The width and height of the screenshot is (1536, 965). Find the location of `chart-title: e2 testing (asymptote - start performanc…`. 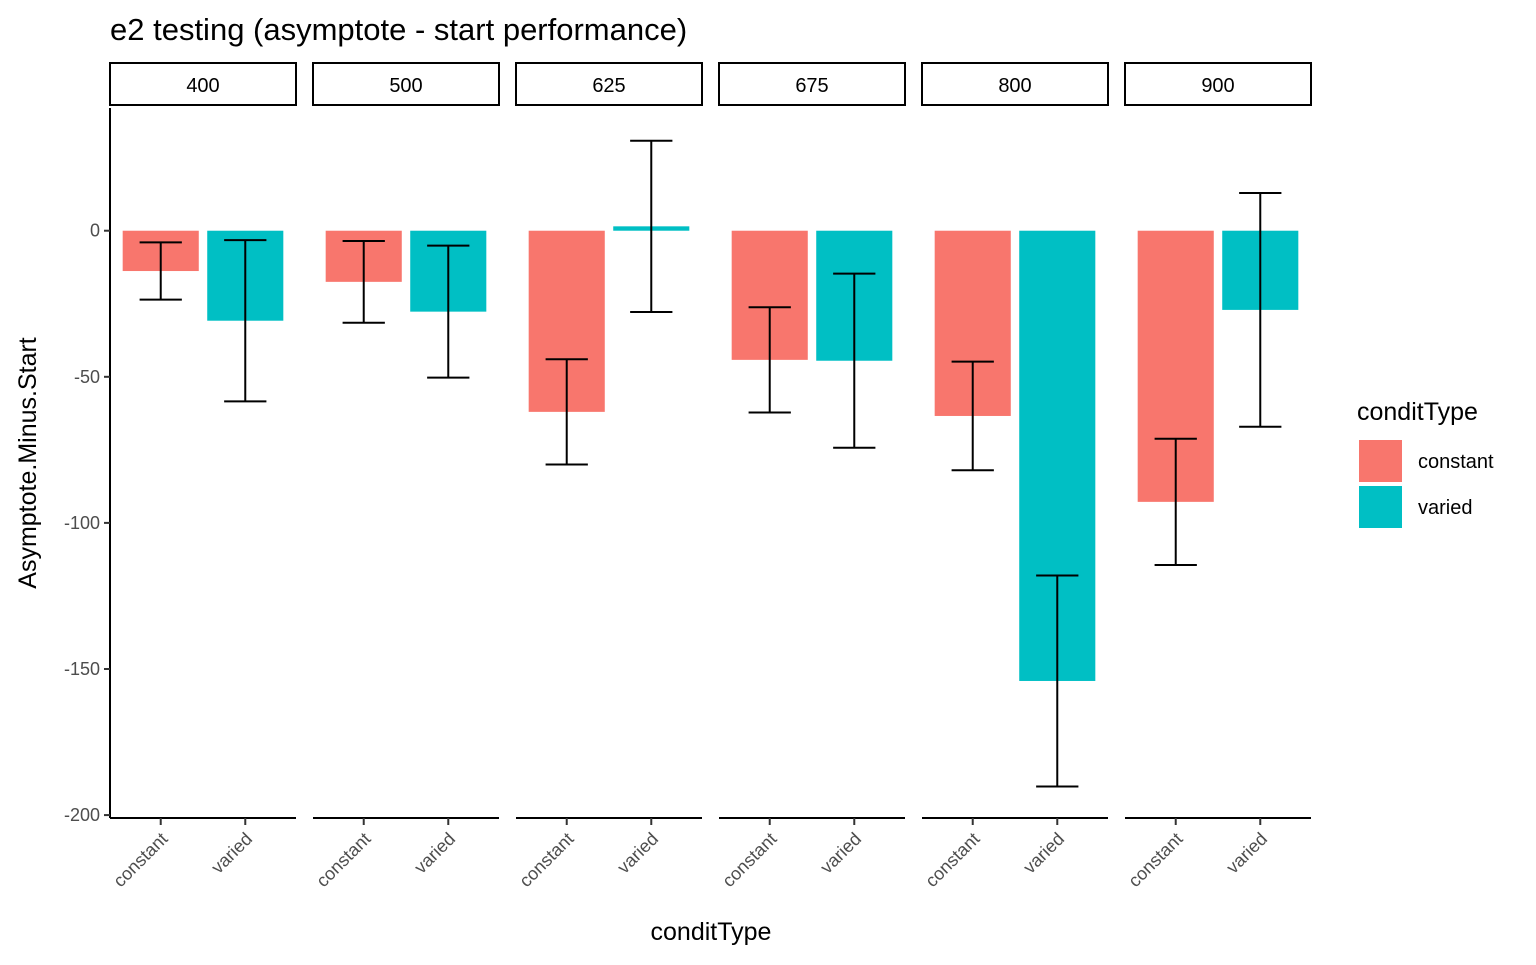

chart-title: e2 testing (asymptote - start performanc… is located at coordinates (398, 29).